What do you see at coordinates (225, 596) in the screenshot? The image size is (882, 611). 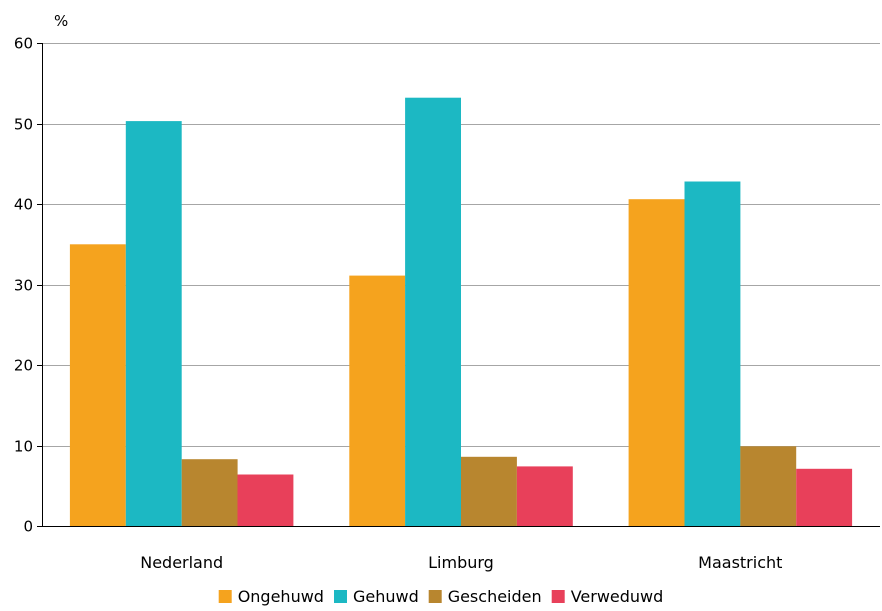 I see `legend-swatch-ongehuwd` at bounding box center [225, 596].